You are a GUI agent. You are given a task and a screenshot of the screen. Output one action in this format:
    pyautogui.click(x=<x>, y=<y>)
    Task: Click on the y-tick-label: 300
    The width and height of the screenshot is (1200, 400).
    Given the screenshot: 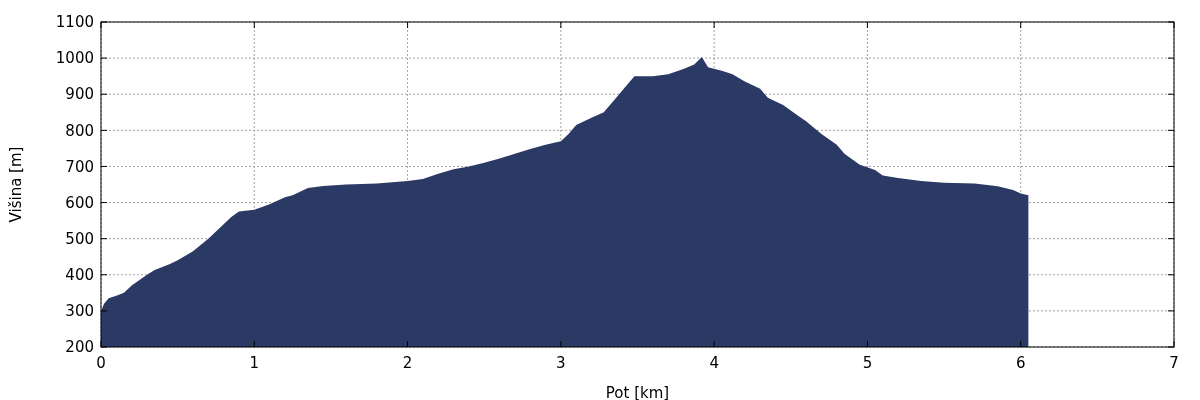 What is the action you would take?
    pyautogui.click(x=79, y=311)
    